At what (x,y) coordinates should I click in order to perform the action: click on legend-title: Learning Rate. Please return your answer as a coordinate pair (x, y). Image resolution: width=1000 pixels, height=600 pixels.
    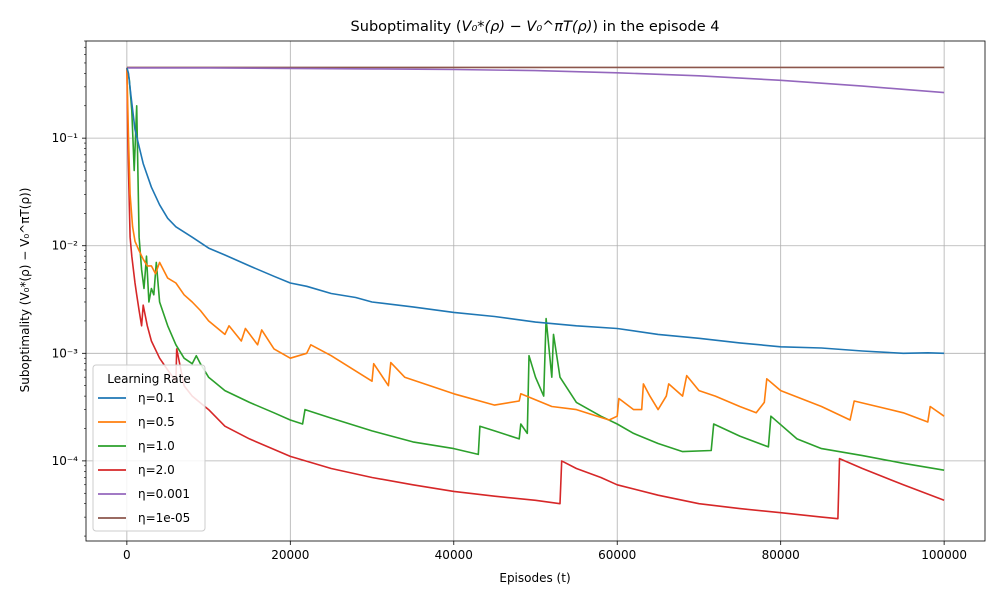
    Looking at the image, I should click on (148, 379).